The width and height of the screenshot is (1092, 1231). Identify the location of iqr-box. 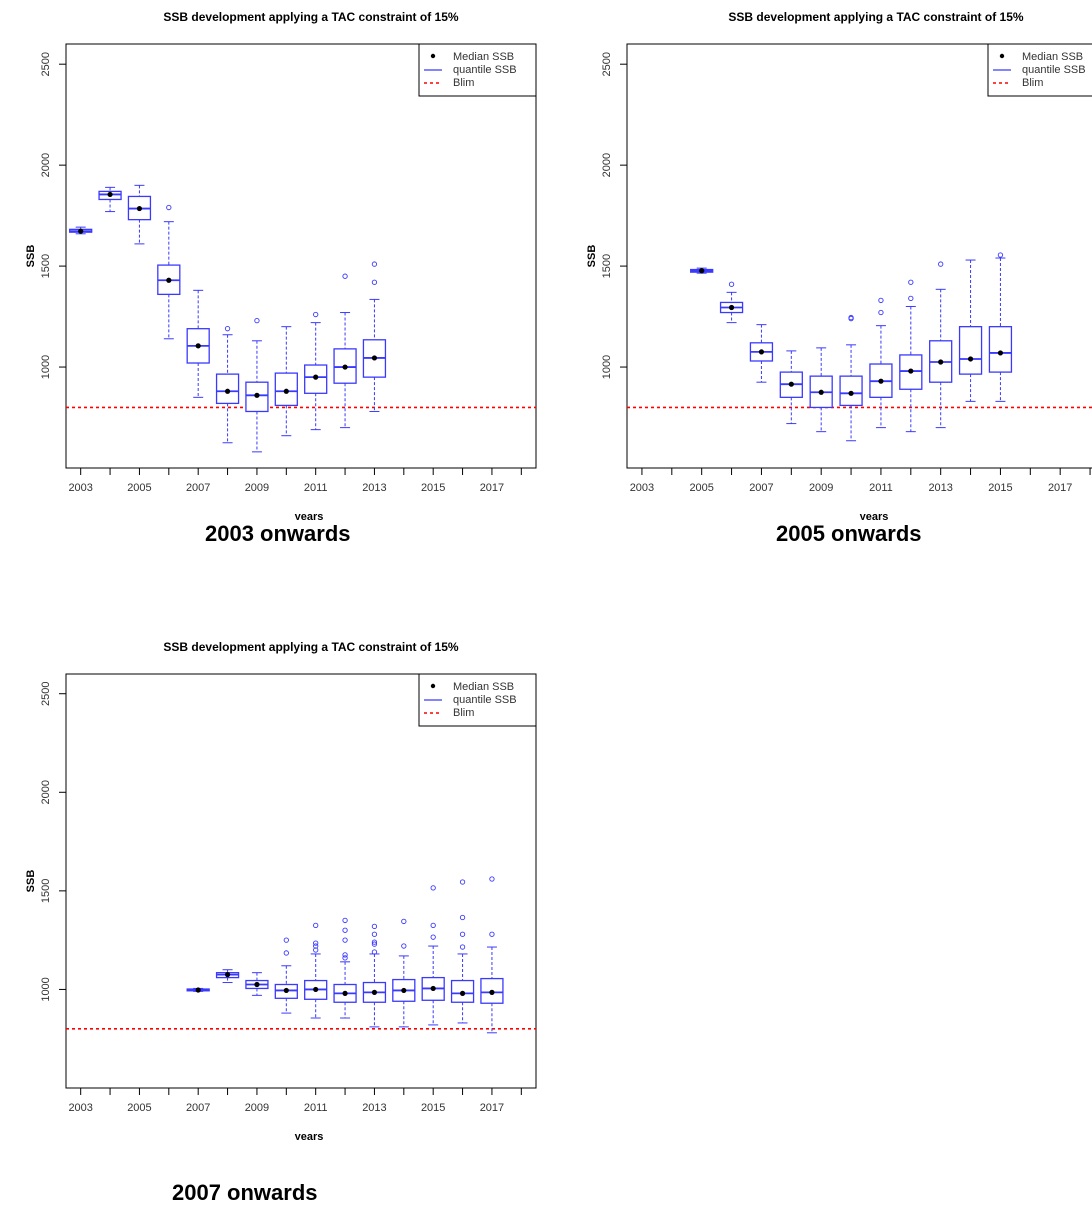
(1000, 349).